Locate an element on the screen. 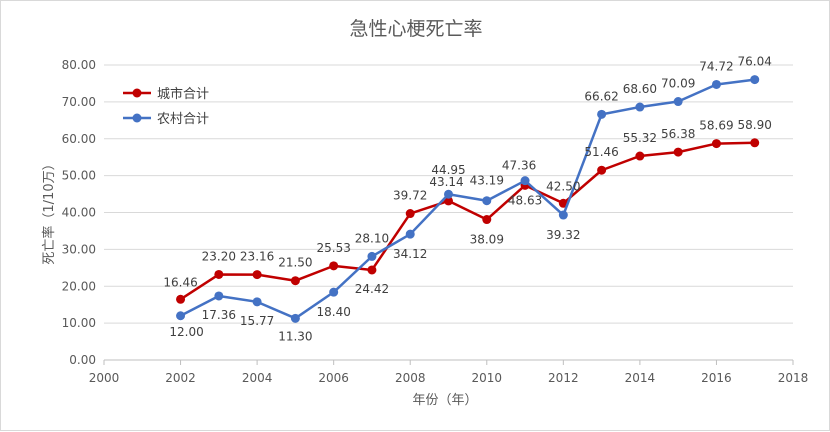 Image resolution: width=830 pixels, height=432 pixels. y-tick-label: 10.00 is located at coordinates (79, 323).